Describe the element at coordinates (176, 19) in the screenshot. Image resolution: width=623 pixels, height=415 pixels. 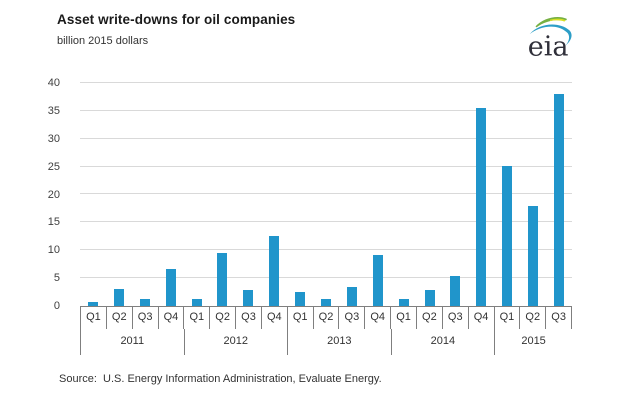
I see `chart-title: Asset write-downs for oil companies` at that location.